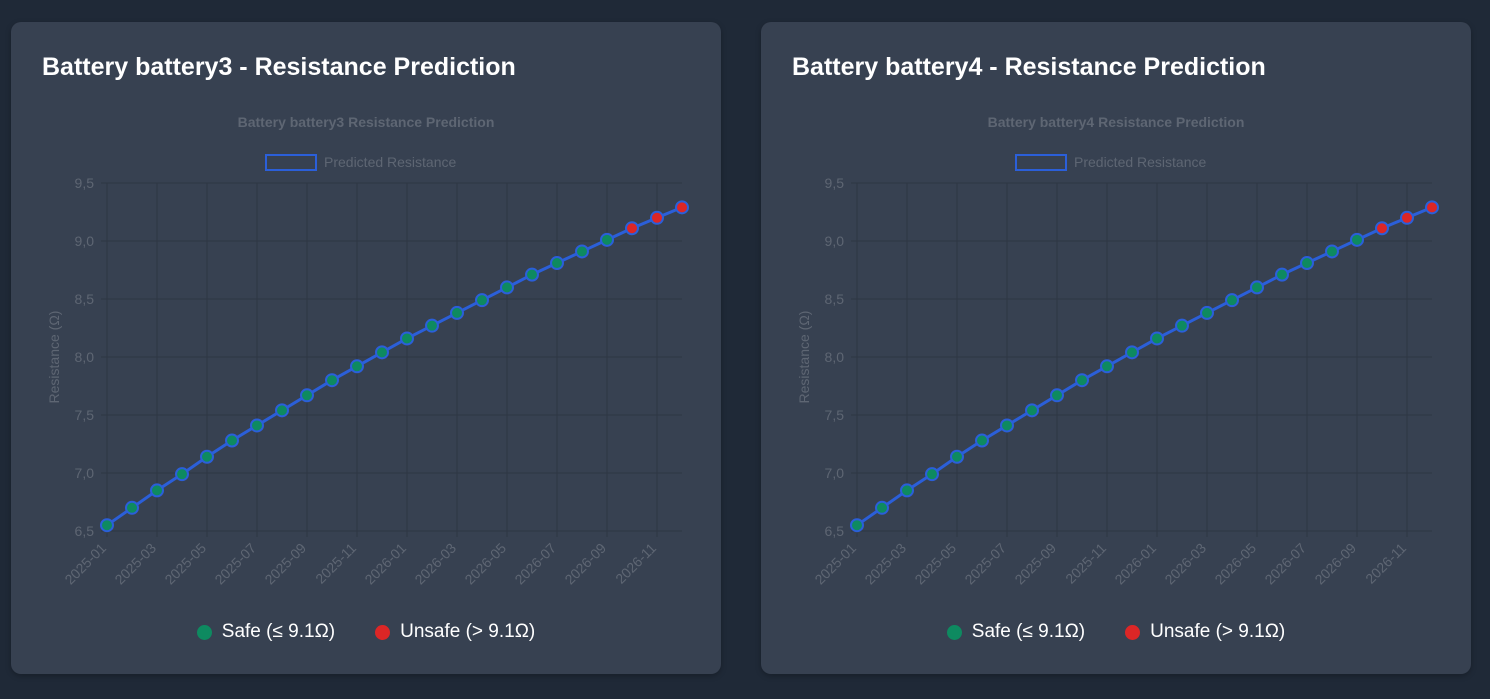 Image resolution: width=1490 pixels, height=699 pixels. What do you see at coordinates (835, 299) in the screenshot?
I see `y-tick-label: 8,5` at bounding box center [835, 299].